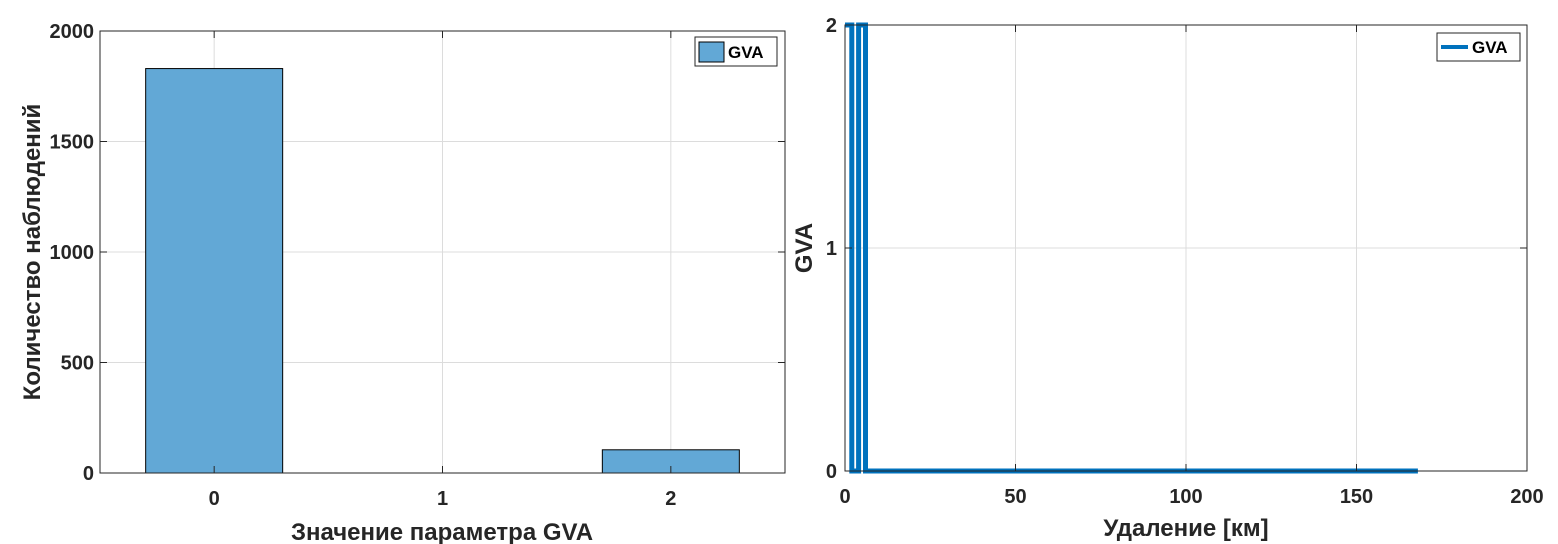  Describe the element at coordinates (32, 252) in the screenshot. I see `bar-chart-y-axis-label: Количество наблюдений` at that location.